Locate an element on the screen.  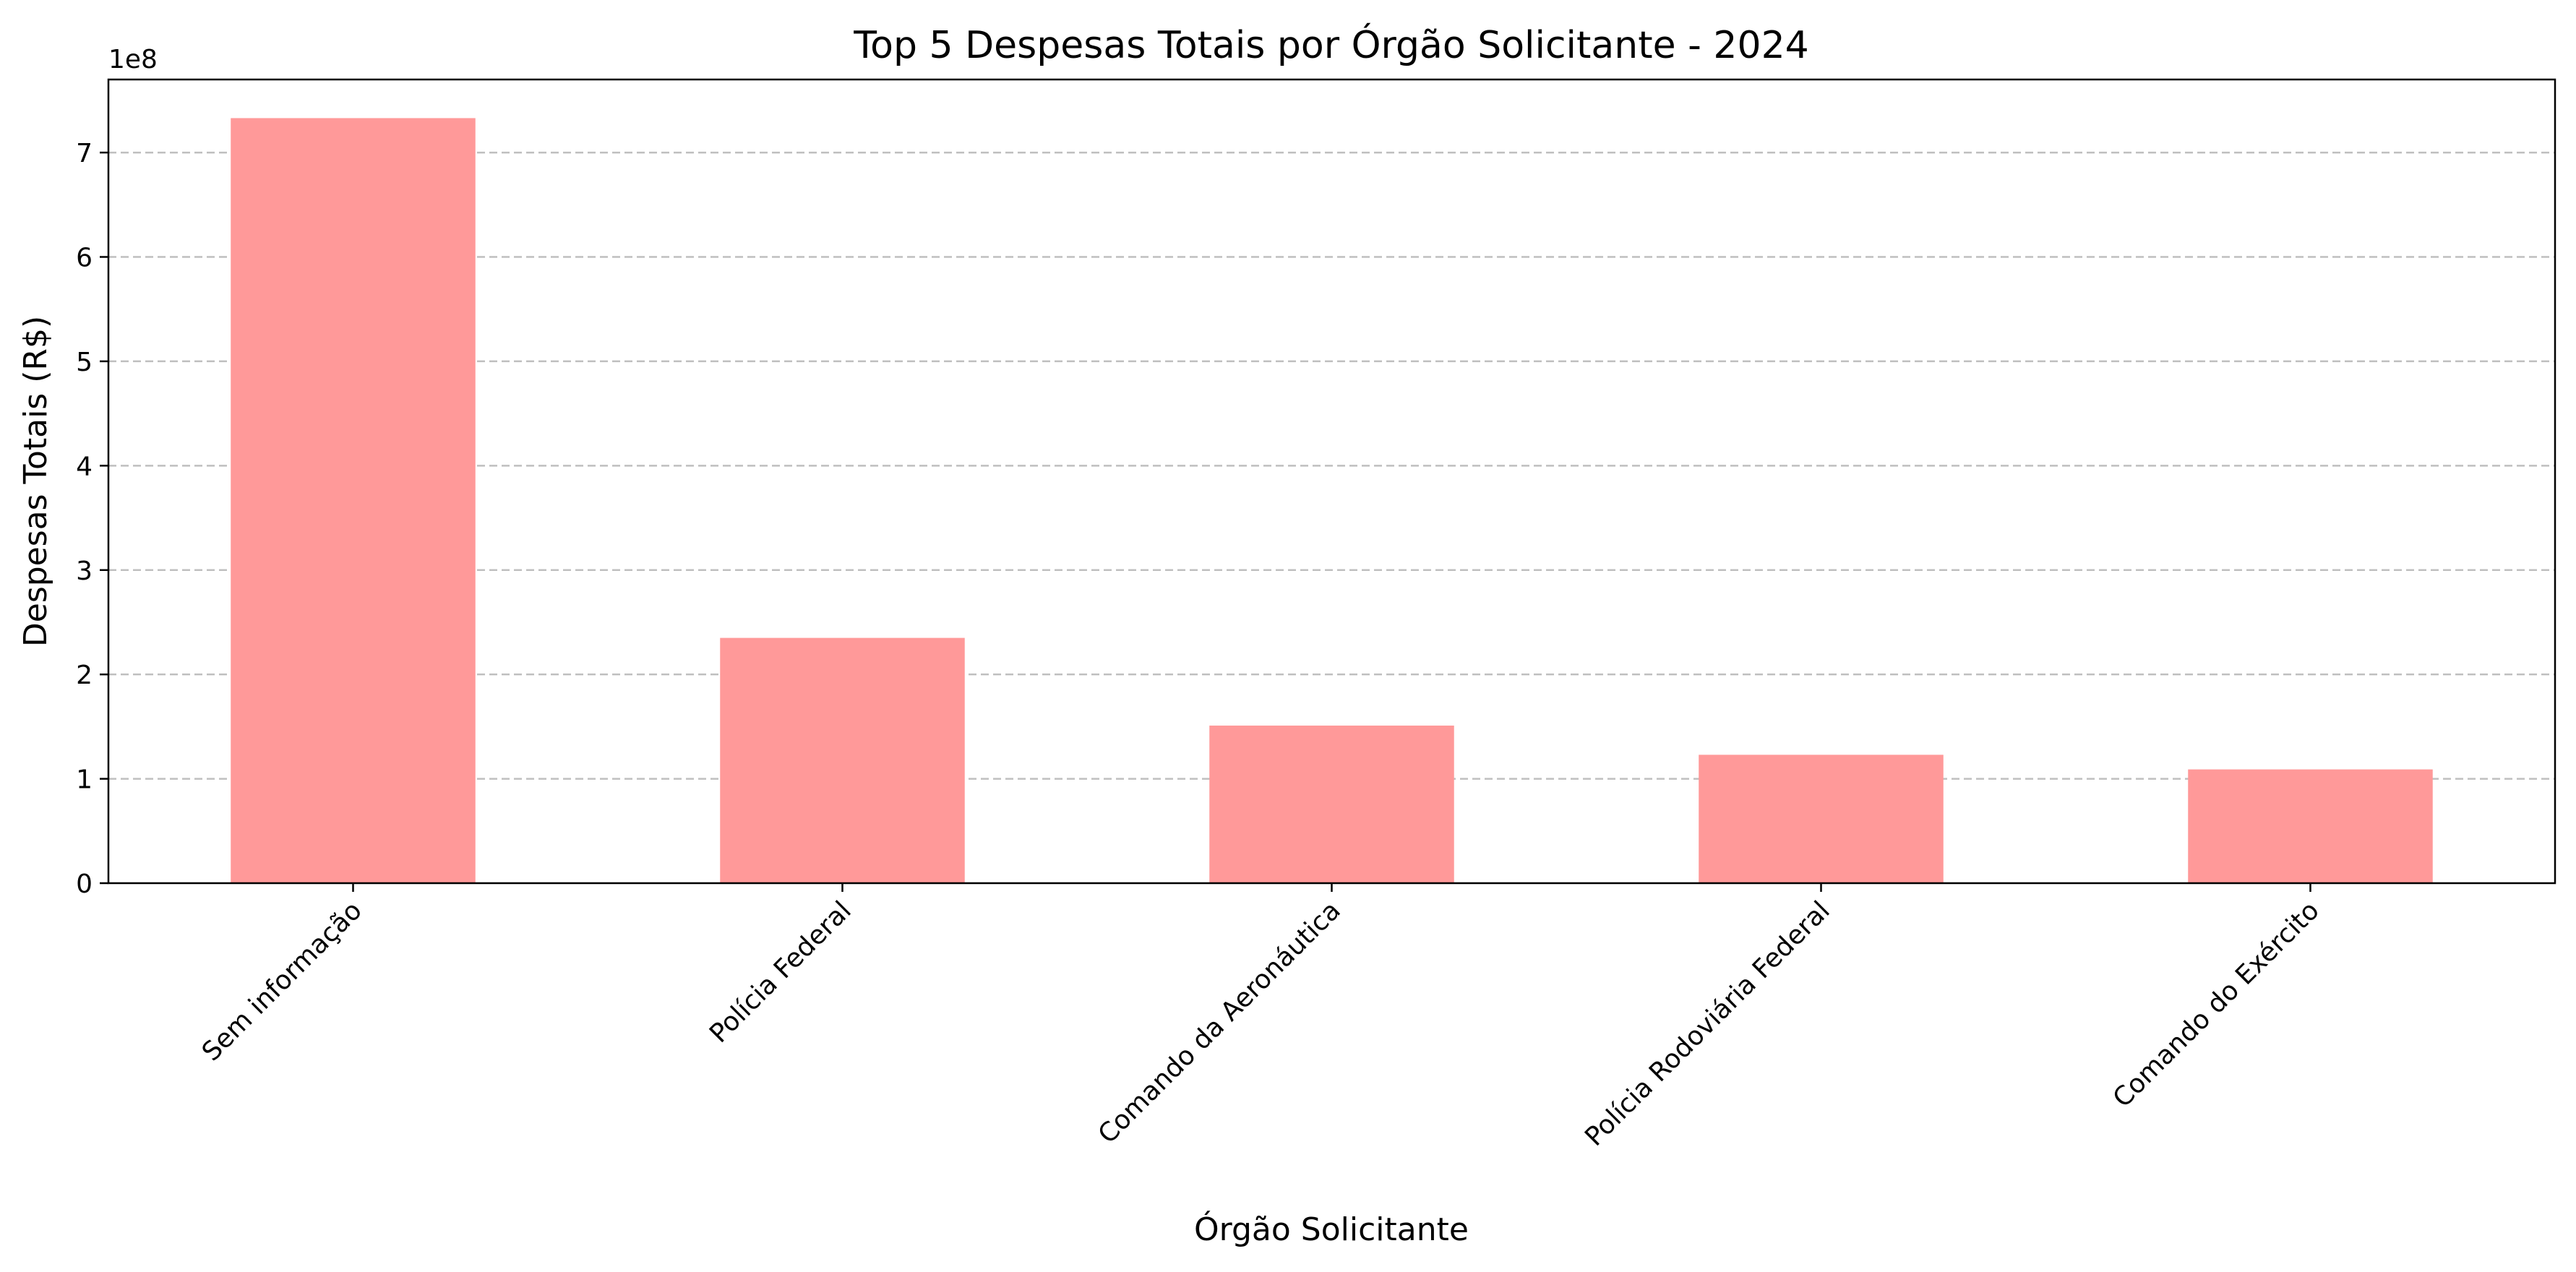
y-tick-label: 7 is located at coordinates (84, 153).